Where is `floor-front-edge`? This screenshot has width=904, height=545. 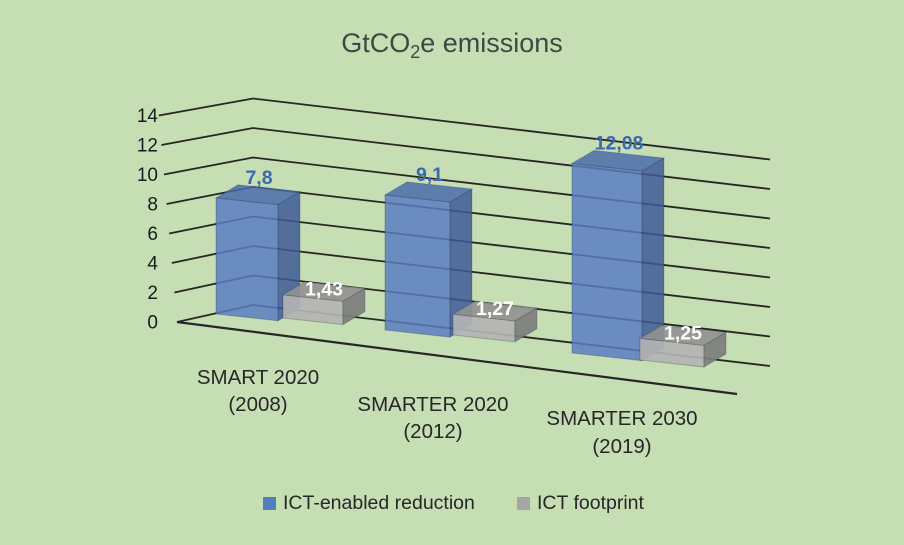
floor-front-edge is located at coordinates (457, 358).